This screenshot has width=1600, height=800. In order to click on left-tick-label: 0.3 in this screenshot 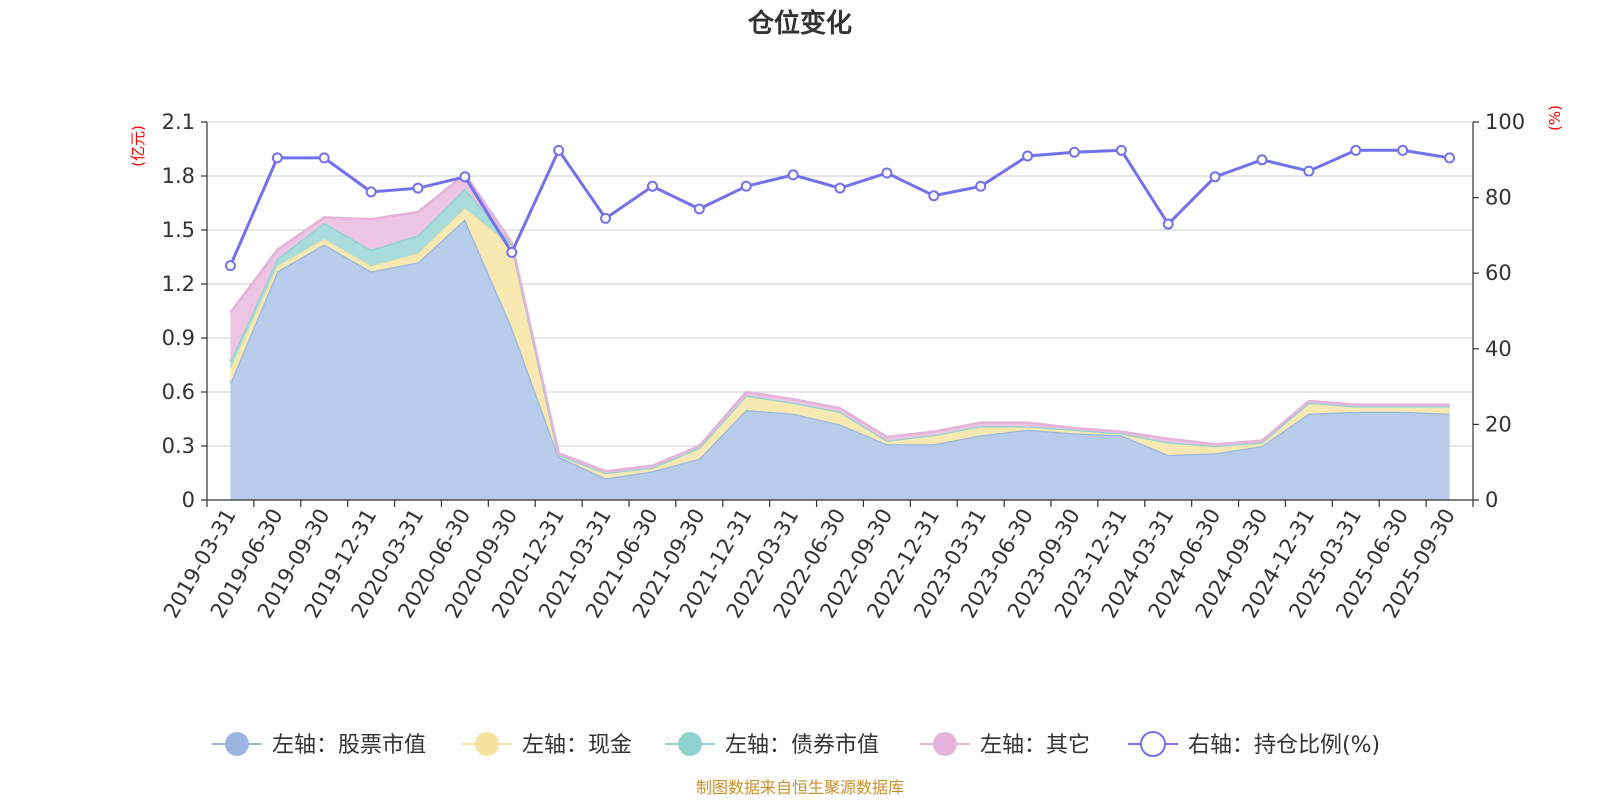, I will do `click(178, 446)`.